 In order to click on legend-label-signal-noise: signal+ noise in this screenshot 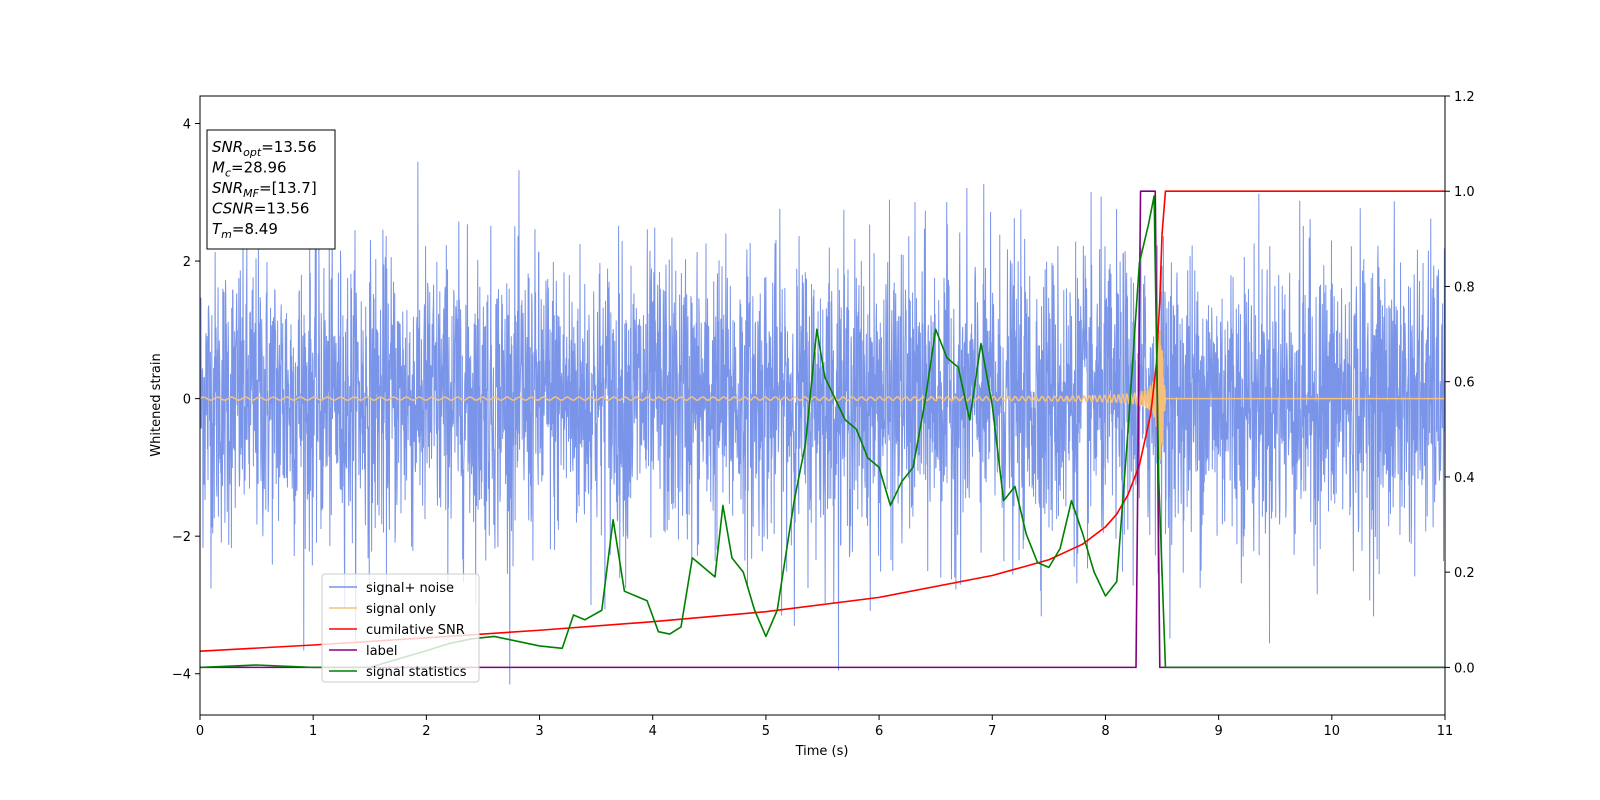, I will do `click(410, 588)`.